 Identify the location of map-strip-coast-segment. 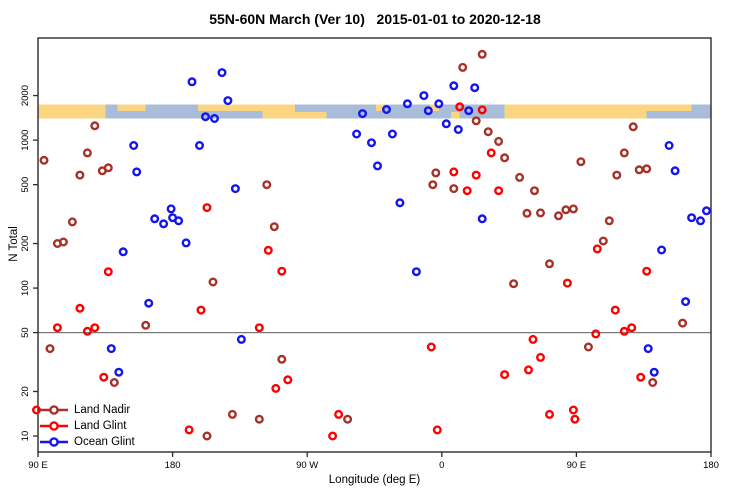
(131, 108).